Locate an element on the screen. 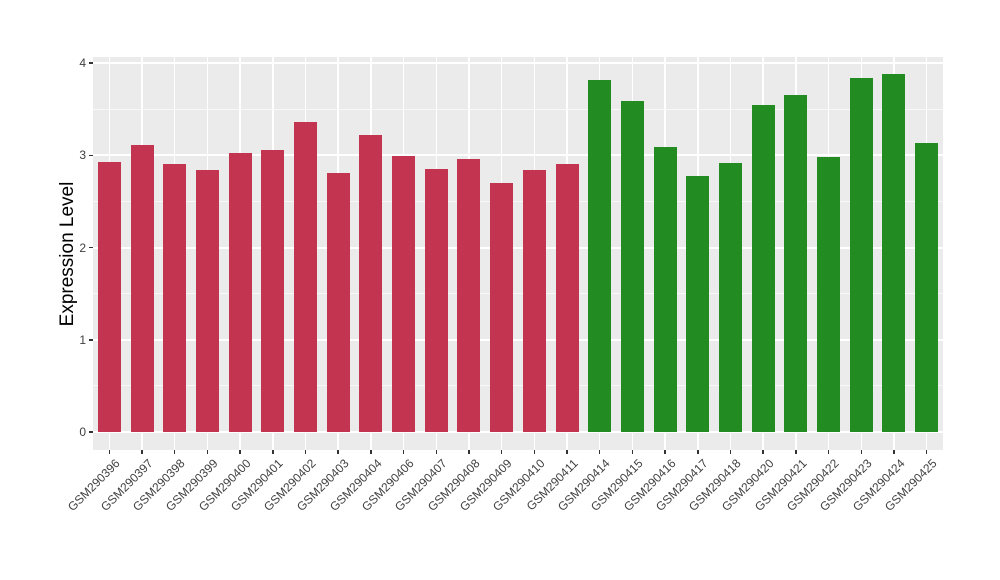 This screenshot has height=580, width=1000. x-tick-GSM290422 is located at coordinates (828, 452).